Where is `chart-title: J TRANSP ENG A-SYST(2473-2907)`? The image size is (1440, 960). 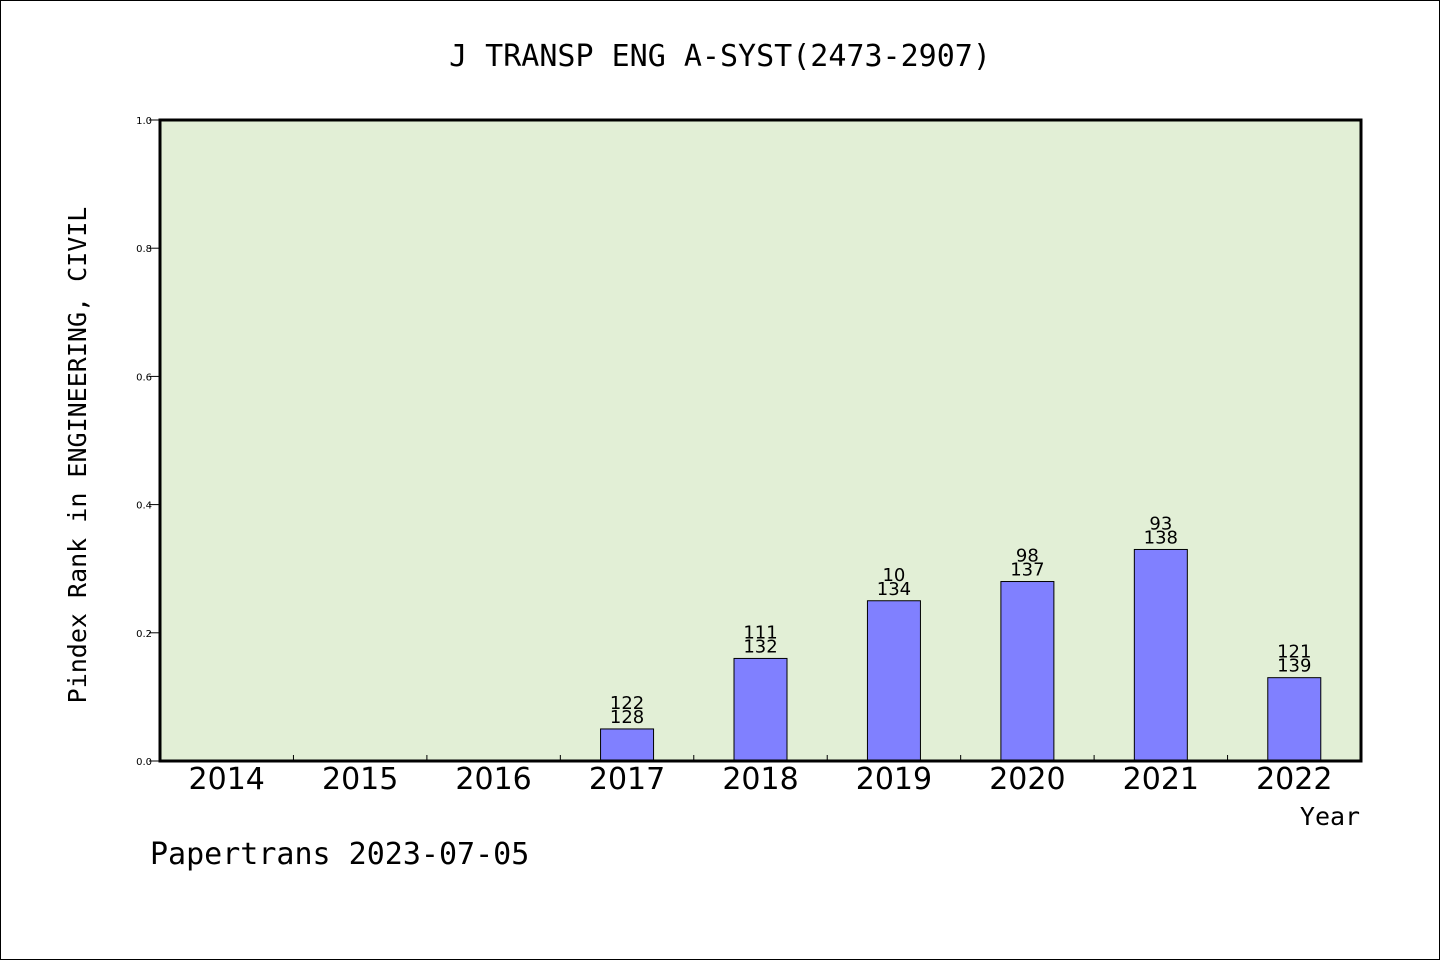
chart-title: J TRANSP ENG A-SYST(2473-2907) is located at coordinates (720, 56).